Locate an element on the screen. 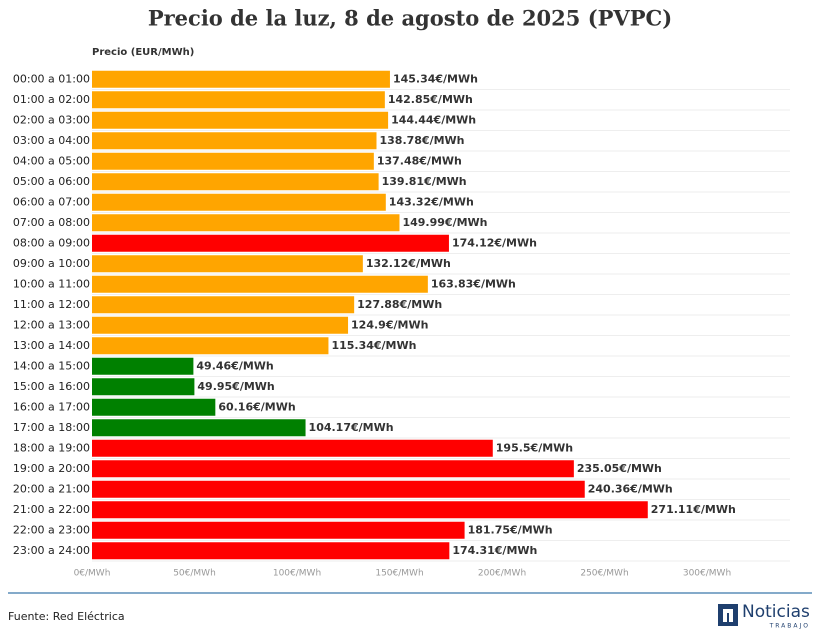 The height and width of the screenshot is (644, 820). source: Fuente: Red Eléctrica is located at coordinates (66, 616).